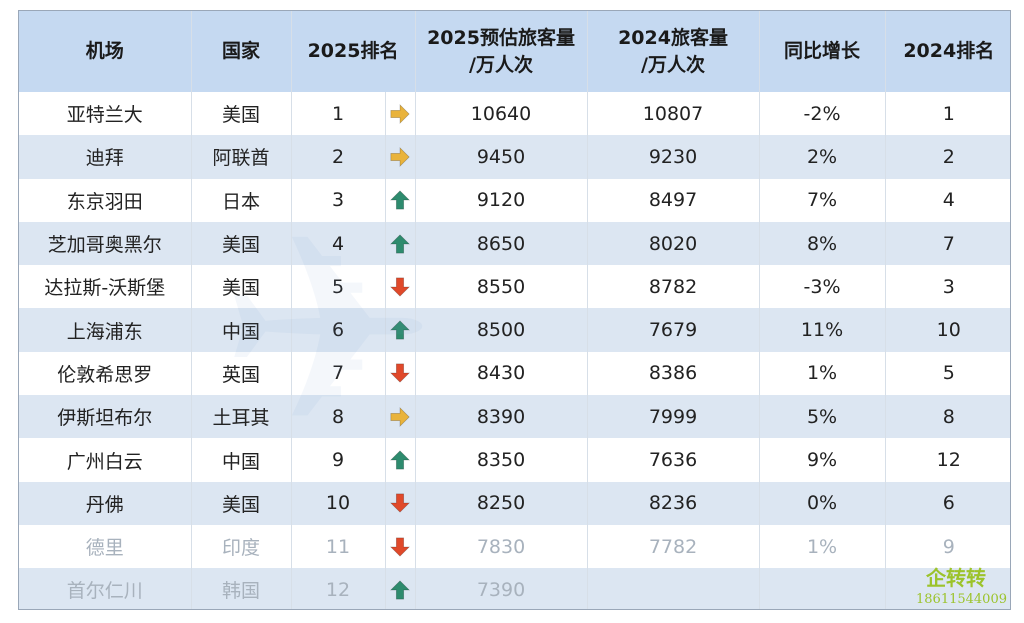  What do you see at coordinates (105, 503) in the screenshot?
I see `cell-airport: 丹佛` at bounding box center [105, 503].